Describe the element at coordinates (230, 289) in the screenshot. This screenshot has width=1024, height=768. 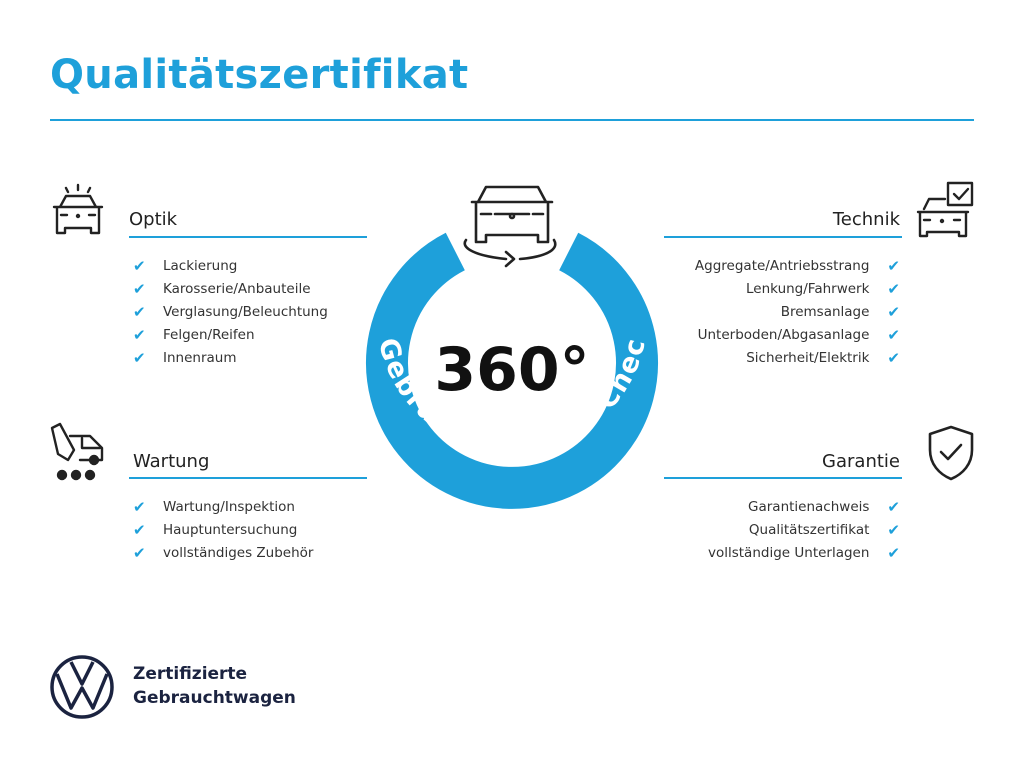
I see `list-item: ✔ Karosserie/Anbauteile` at that location.